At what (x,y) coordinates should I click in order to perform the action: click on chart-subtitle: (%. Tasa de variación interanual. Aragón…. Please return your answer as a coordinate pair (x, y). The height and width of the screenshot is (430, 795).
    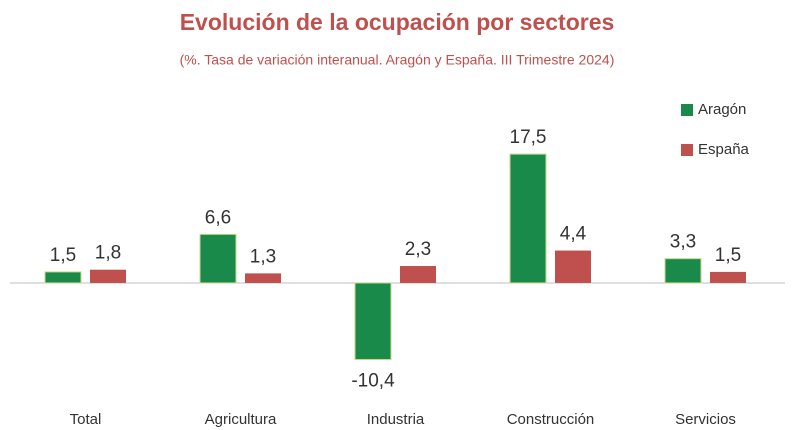
    Looking at the image, I should click on (397, 60).